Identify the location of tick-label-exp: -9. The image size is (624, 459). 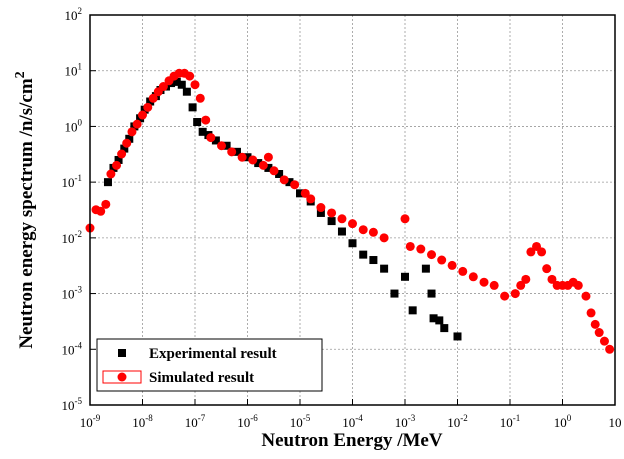
(97, 418).